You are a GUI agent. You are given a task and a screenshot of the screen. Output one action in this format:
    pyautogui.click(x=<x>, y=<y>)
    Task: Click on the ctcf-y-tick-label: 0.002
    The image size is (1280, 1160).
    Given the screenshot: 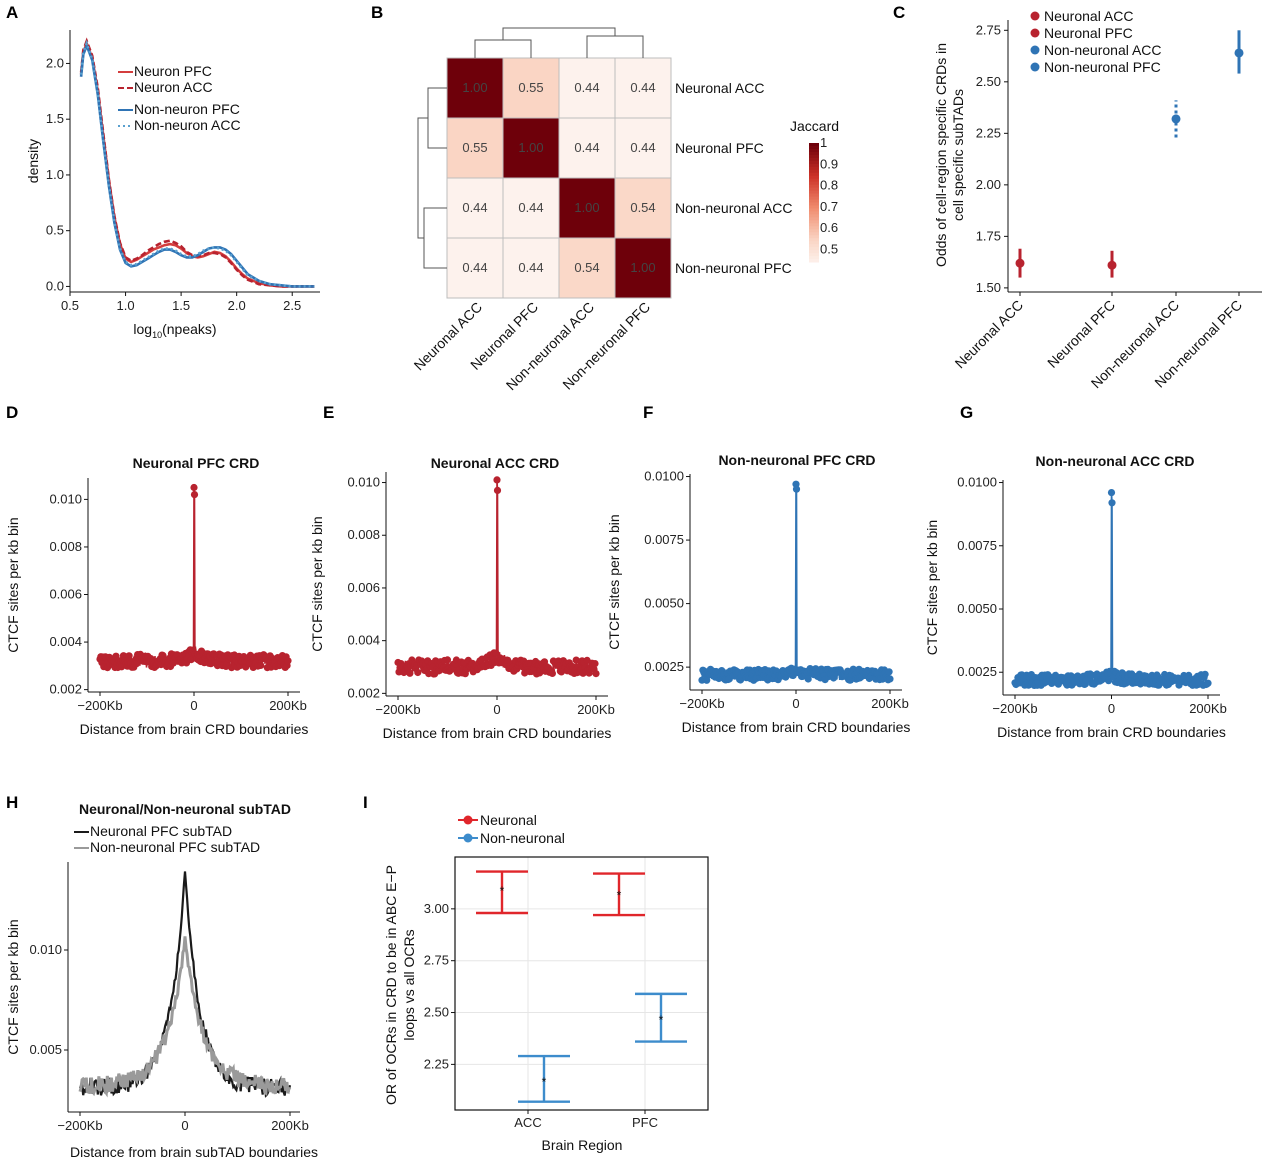 What is the action you would take?
    pyautogui.click(x=363, y=692)
    